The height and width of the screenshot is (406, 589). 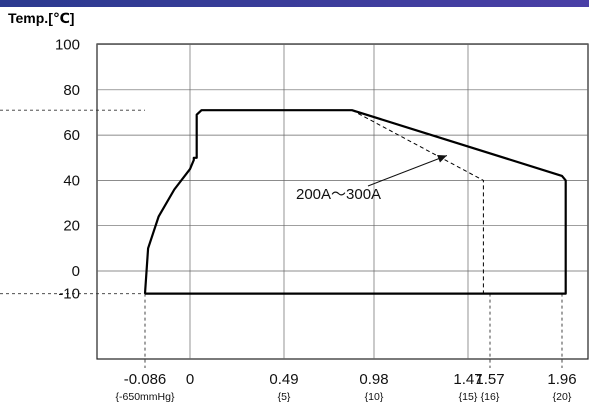 What do you see at coordinates (145, 397) in the screenshot?
I see `x-tick-sublabel: {-650mmHg}` at bounding box center [145, 397].